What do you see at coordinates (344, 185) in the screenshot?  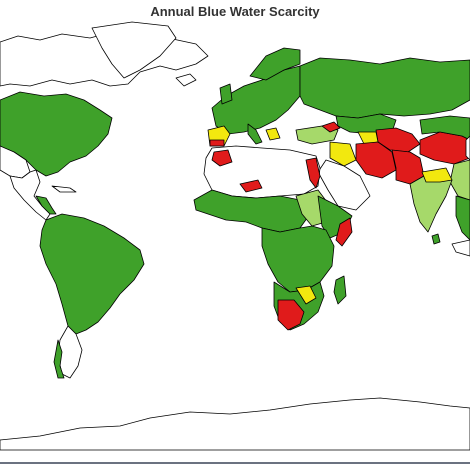 I see `saudi-arabia` at bounding box center [344, 185].